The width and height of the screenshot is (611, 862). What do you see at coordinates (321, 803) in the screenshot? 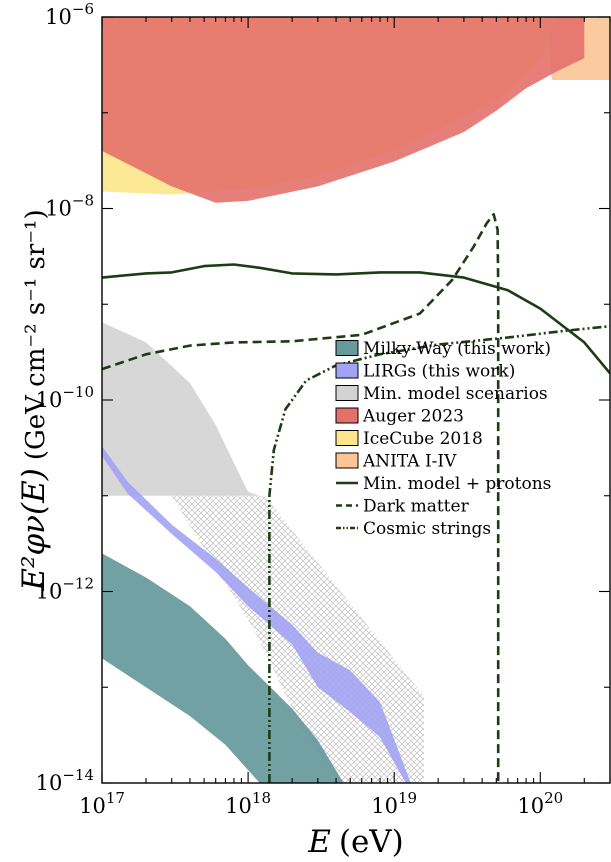
I see `x-tick-labels: 1017 1018 1019 1020` at bounding box center [321, 803].